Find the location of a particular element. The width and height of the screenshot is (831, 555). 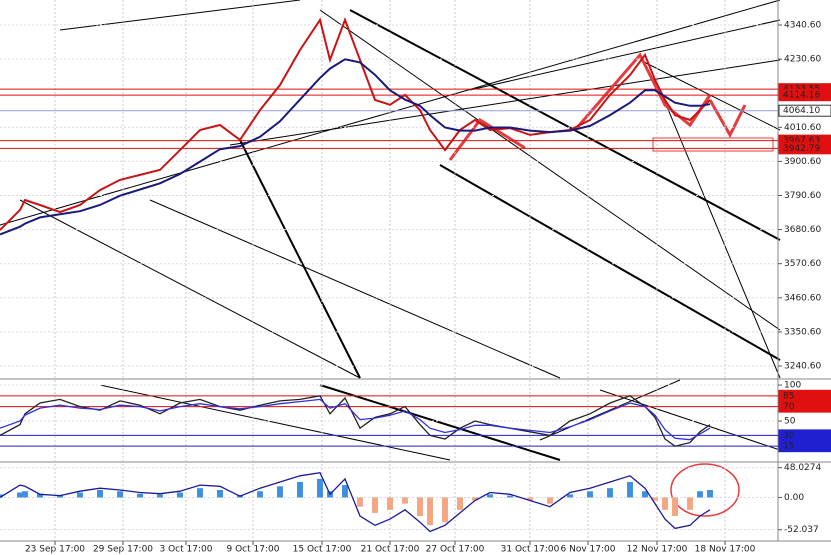

y-tick-label: 4010.60 is located at coordinates (802, 128).